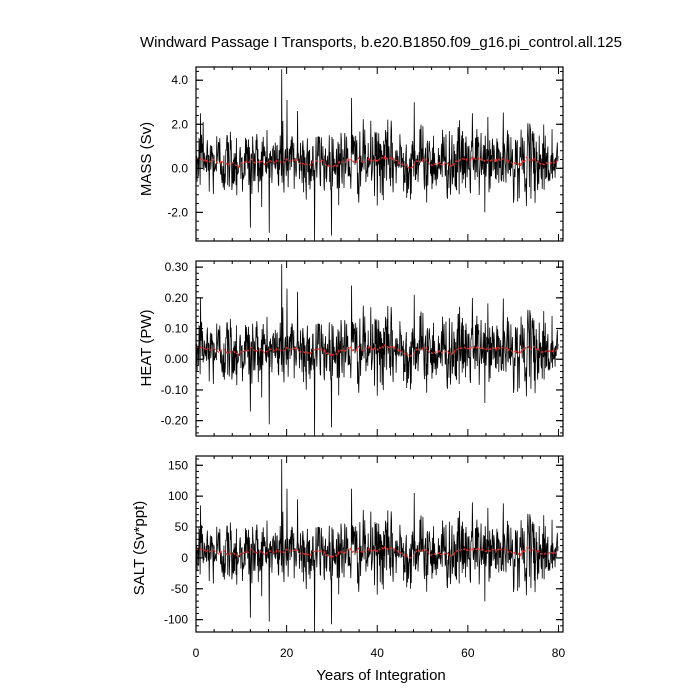 The height and width of the screenshot is (700, 700). I want to click on y-tick-label: 0.30, so click(177, 267).